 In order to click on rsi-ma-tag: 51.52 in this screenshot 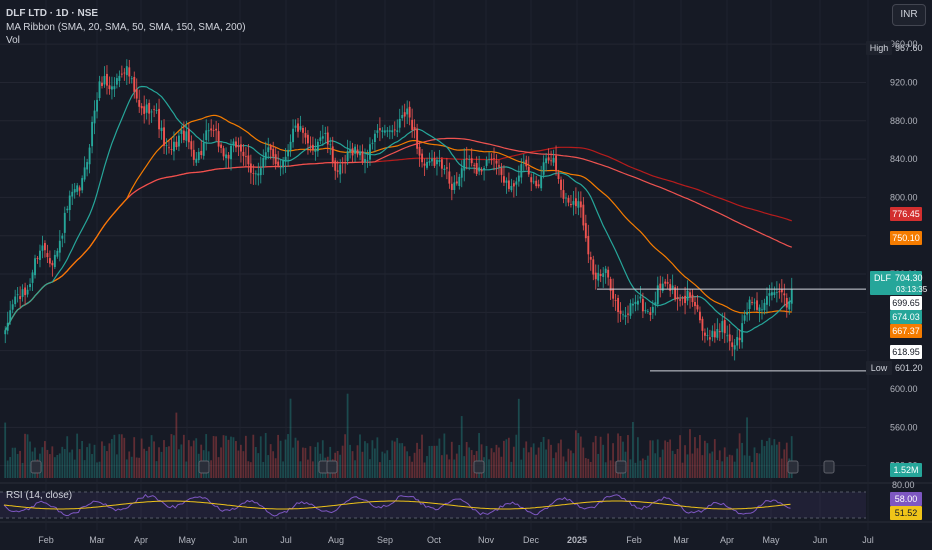, I will do `click(906, 513)`.